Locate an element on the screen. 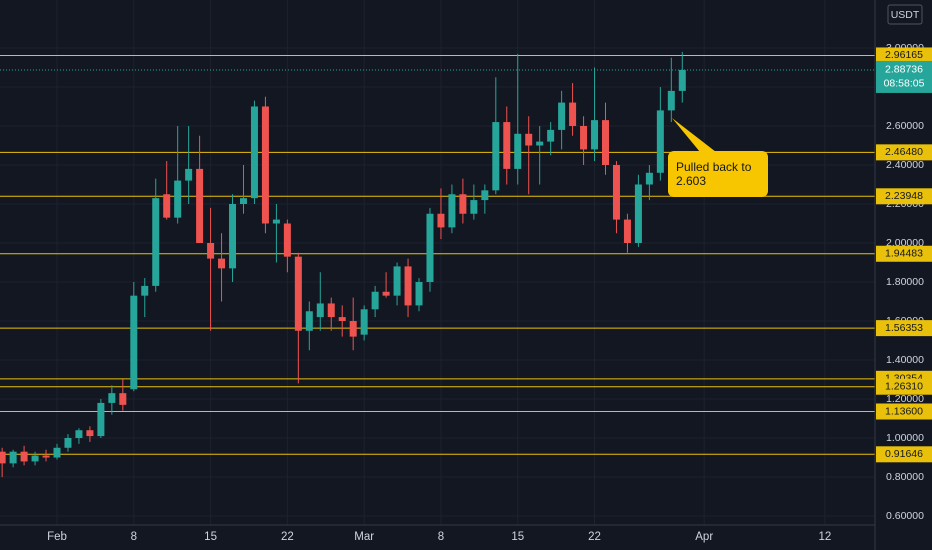 This screenshot has height=550, width=932. x-tick-label: Apr is located at coordinates (704, 537).